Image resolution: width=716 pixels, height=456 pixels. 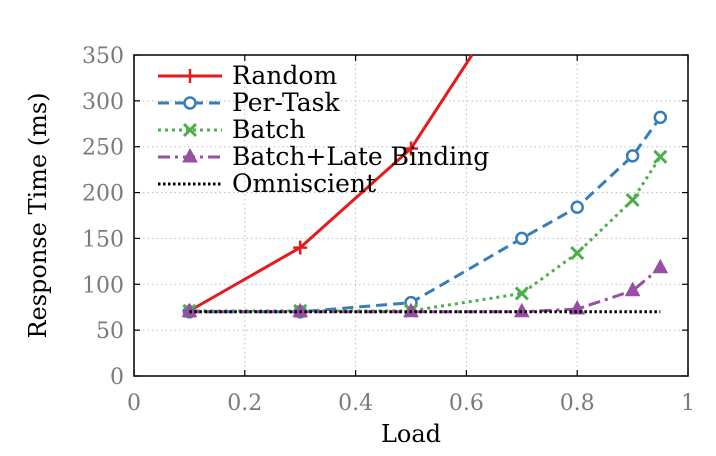 I want to click on y-tick-label: 50, so click(x=110, y=331).